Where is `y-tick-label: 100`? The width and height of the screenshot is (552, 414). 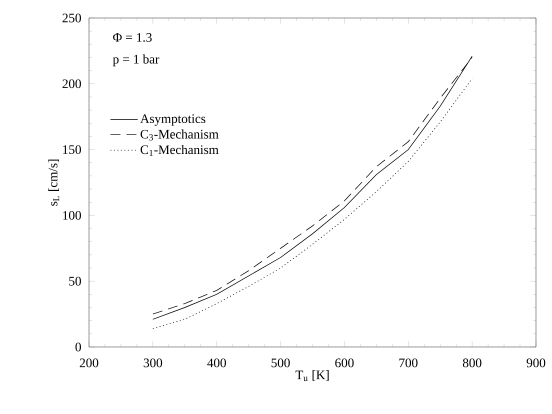
y-tick-label: 100 is located at coordinates (72, 215).